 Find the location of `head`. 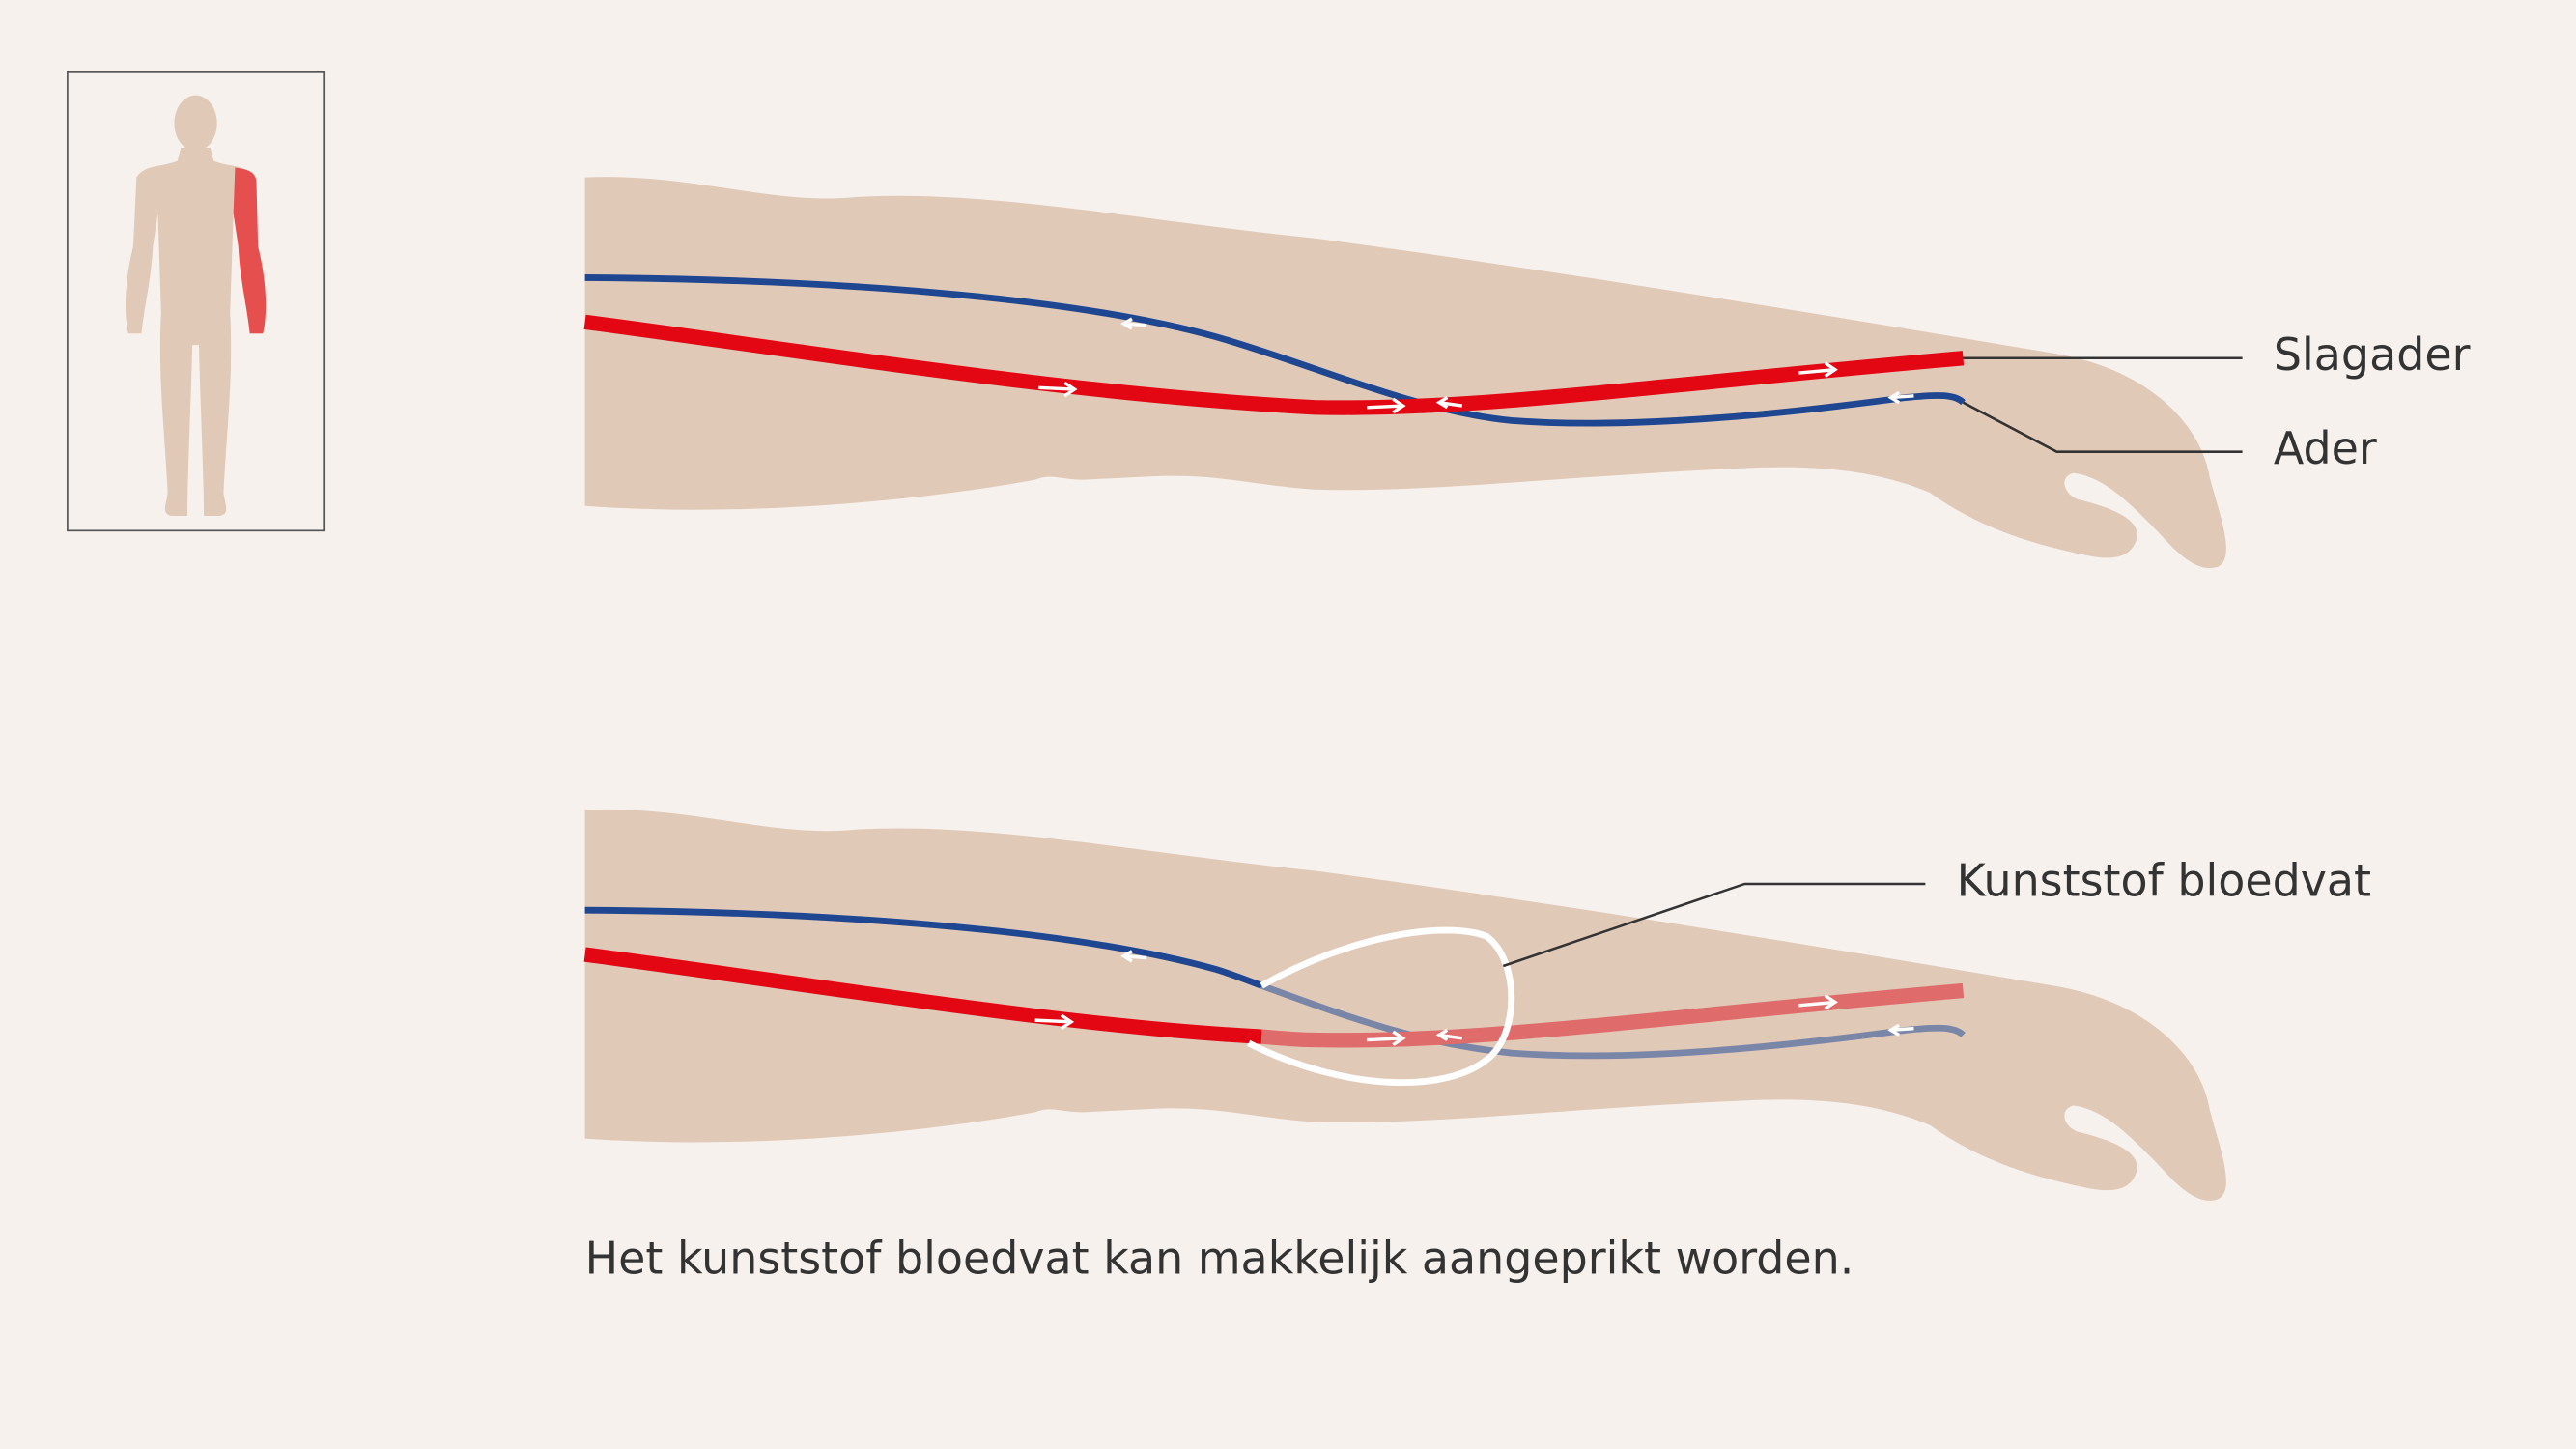

head is located at coordinates (195, 123).